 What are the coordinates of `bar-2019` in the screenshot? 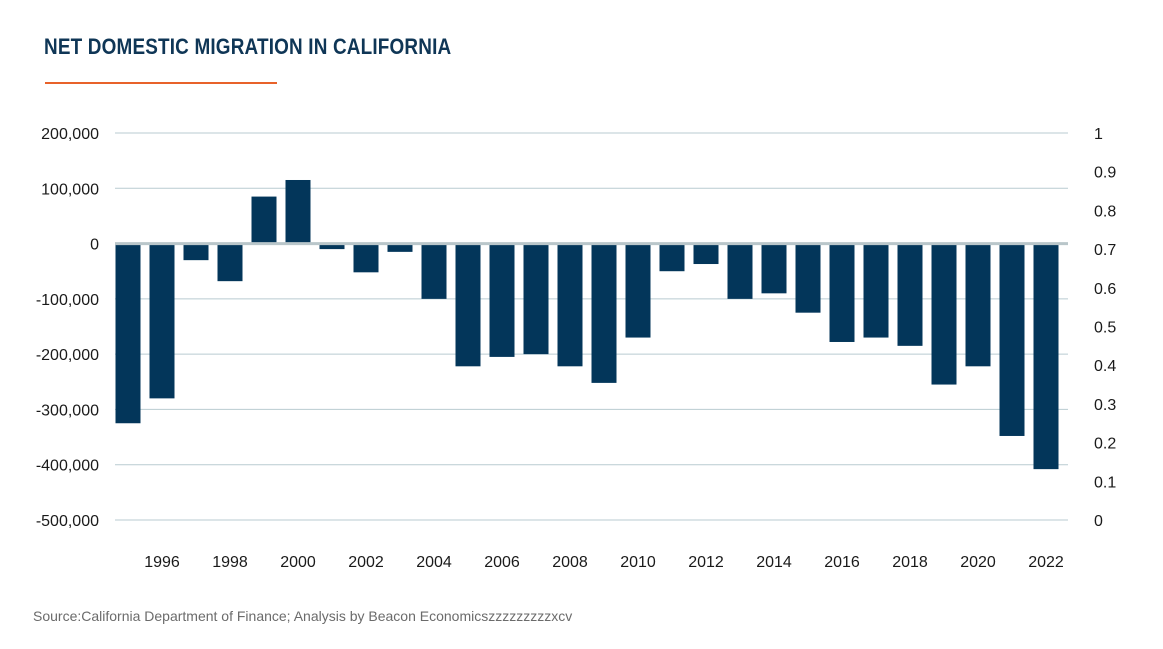 It's located at (944, 314).